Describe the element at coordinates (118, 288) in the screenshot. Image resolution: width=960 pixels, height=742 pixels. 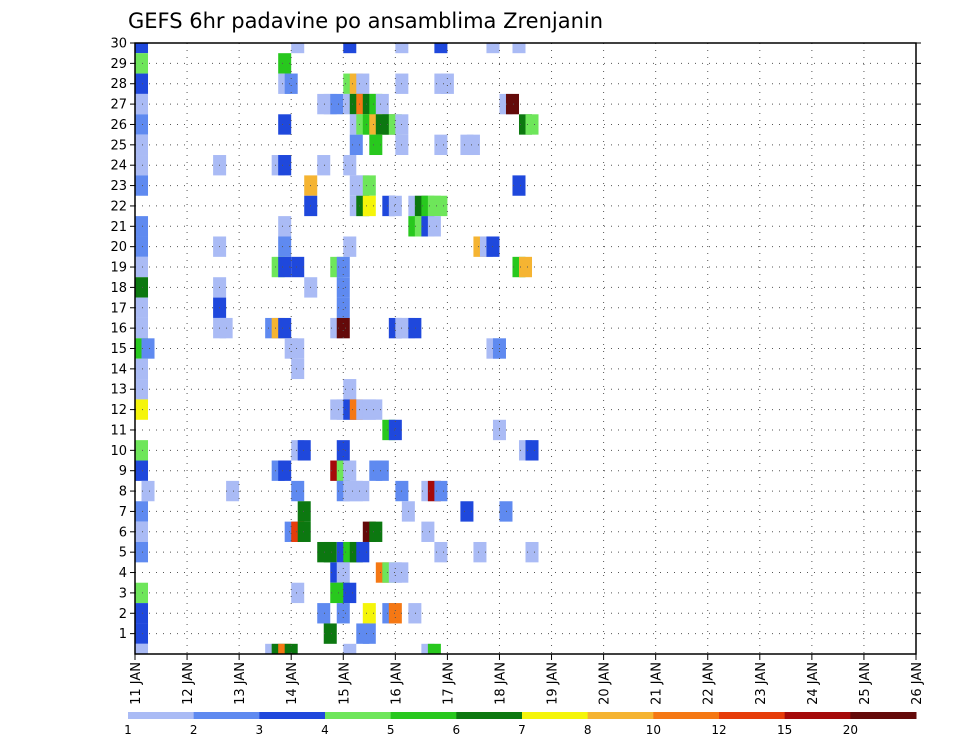
I see `y-tick-label: 18` at that location.